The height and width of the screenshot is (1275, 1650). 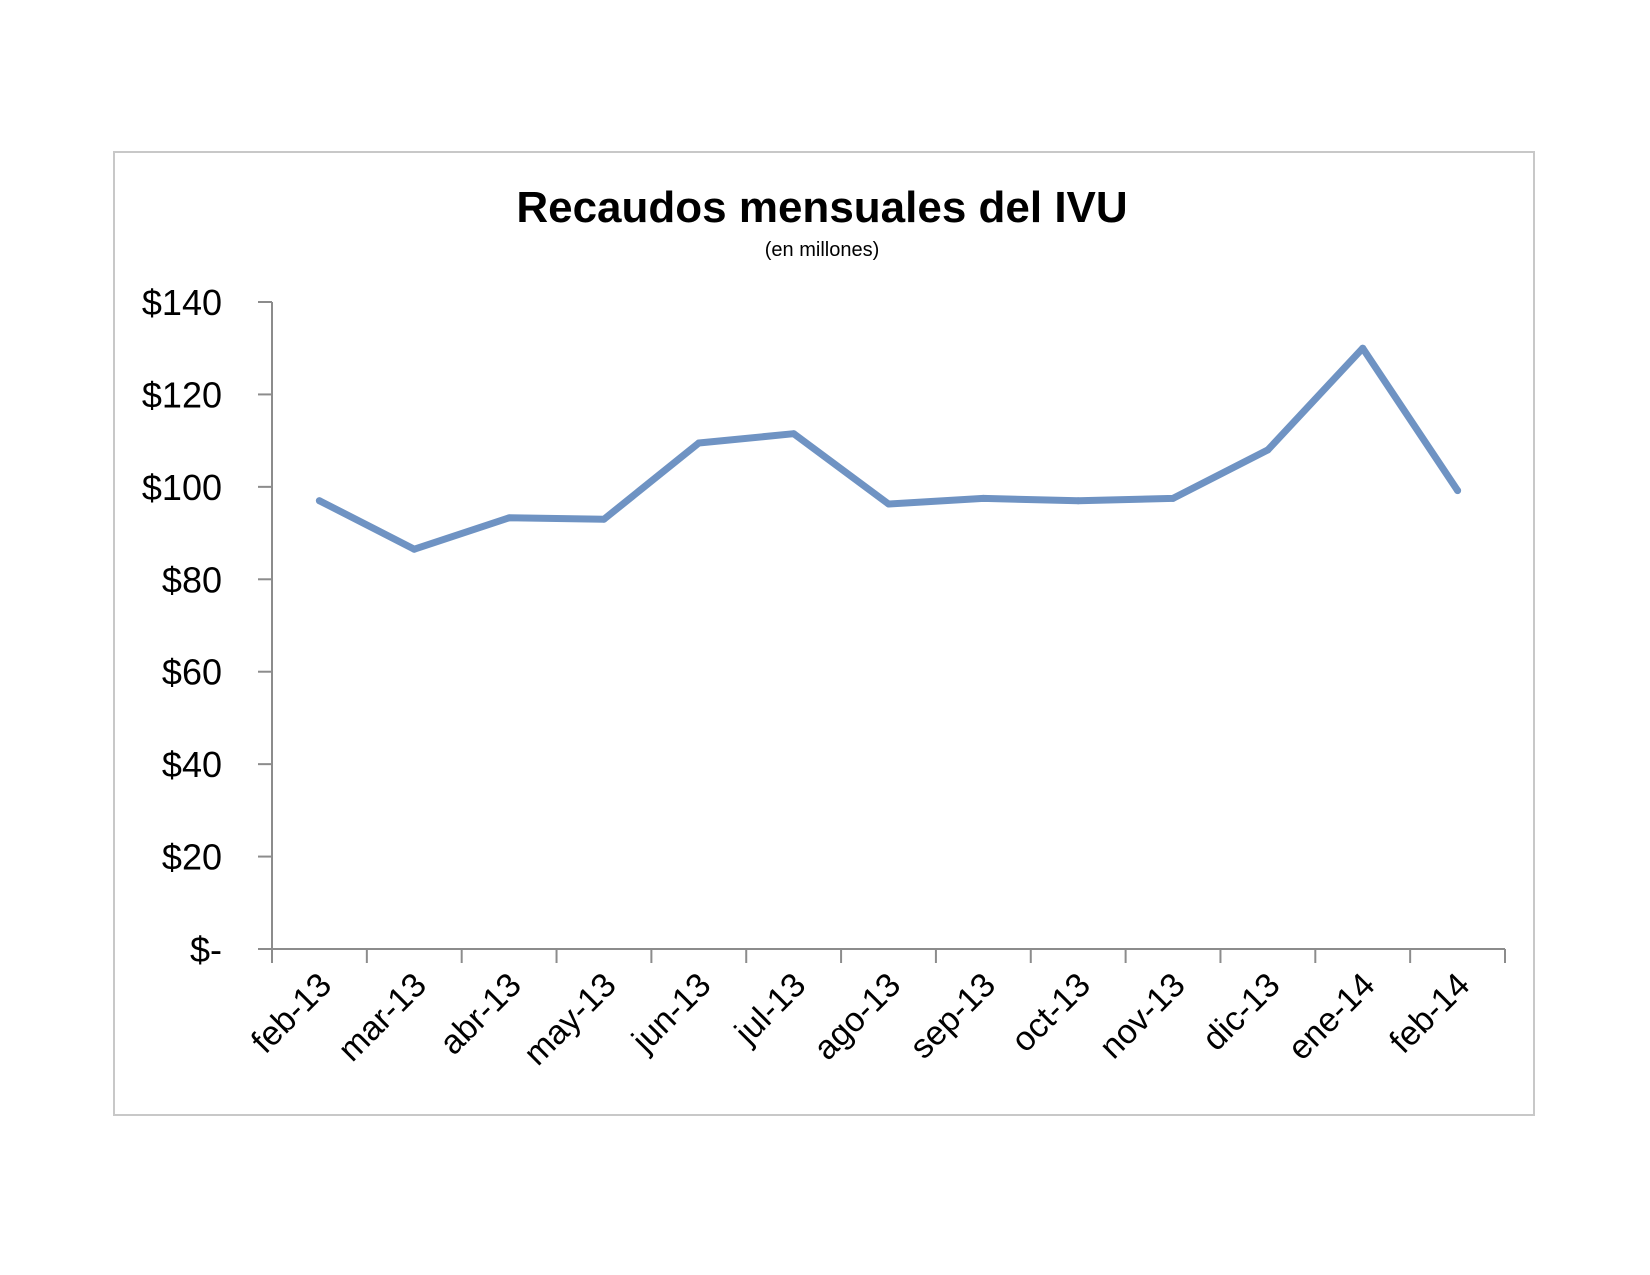 I want to click on y-axis: $- $20 $40 $60 $80 $100 $120 $140, so click(x=207, y=626).